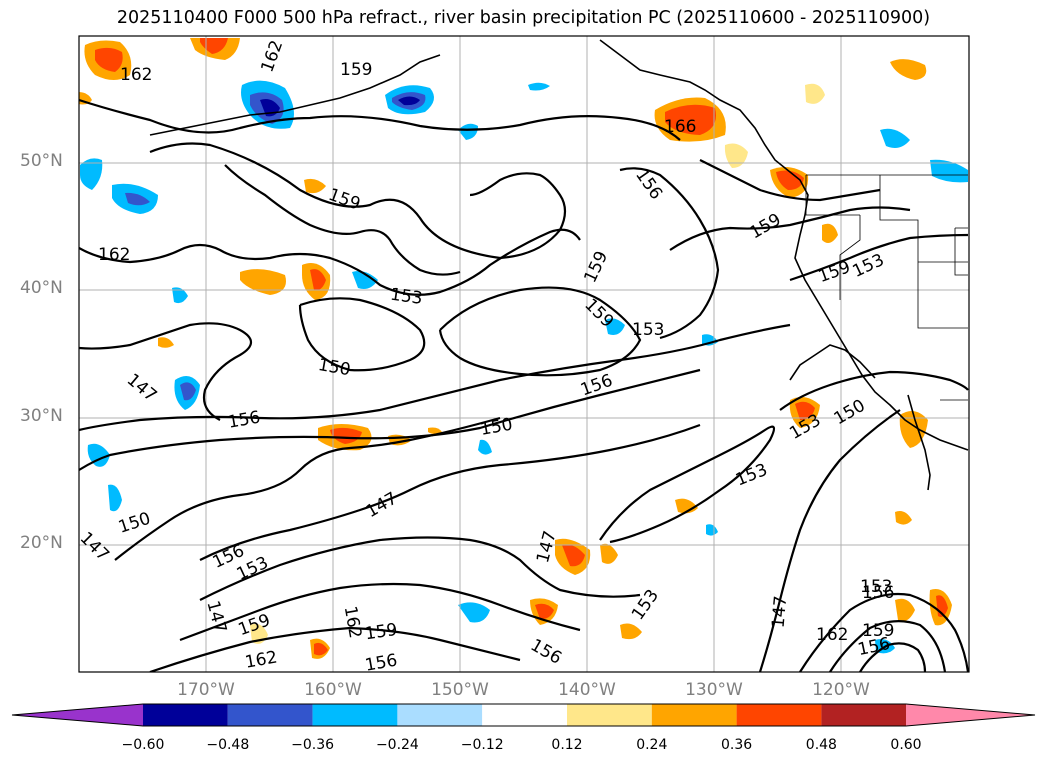 This screenshot has width=1047, height=765. What do you see at coordinates (206, 690) in the screenshot?
I see `lon-label: 170°W` at bounding box center [206, 690].